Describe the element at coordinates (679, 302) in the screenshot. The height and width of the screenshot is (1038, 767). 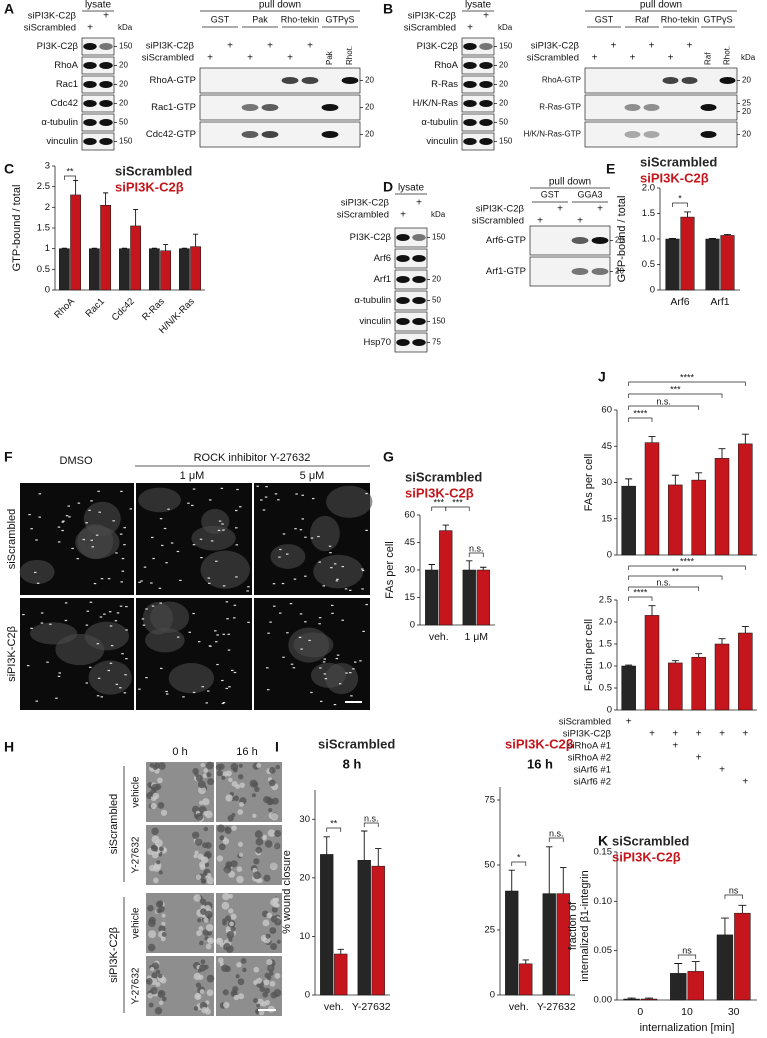
I see `x-tick-label: Arf6` at that location.